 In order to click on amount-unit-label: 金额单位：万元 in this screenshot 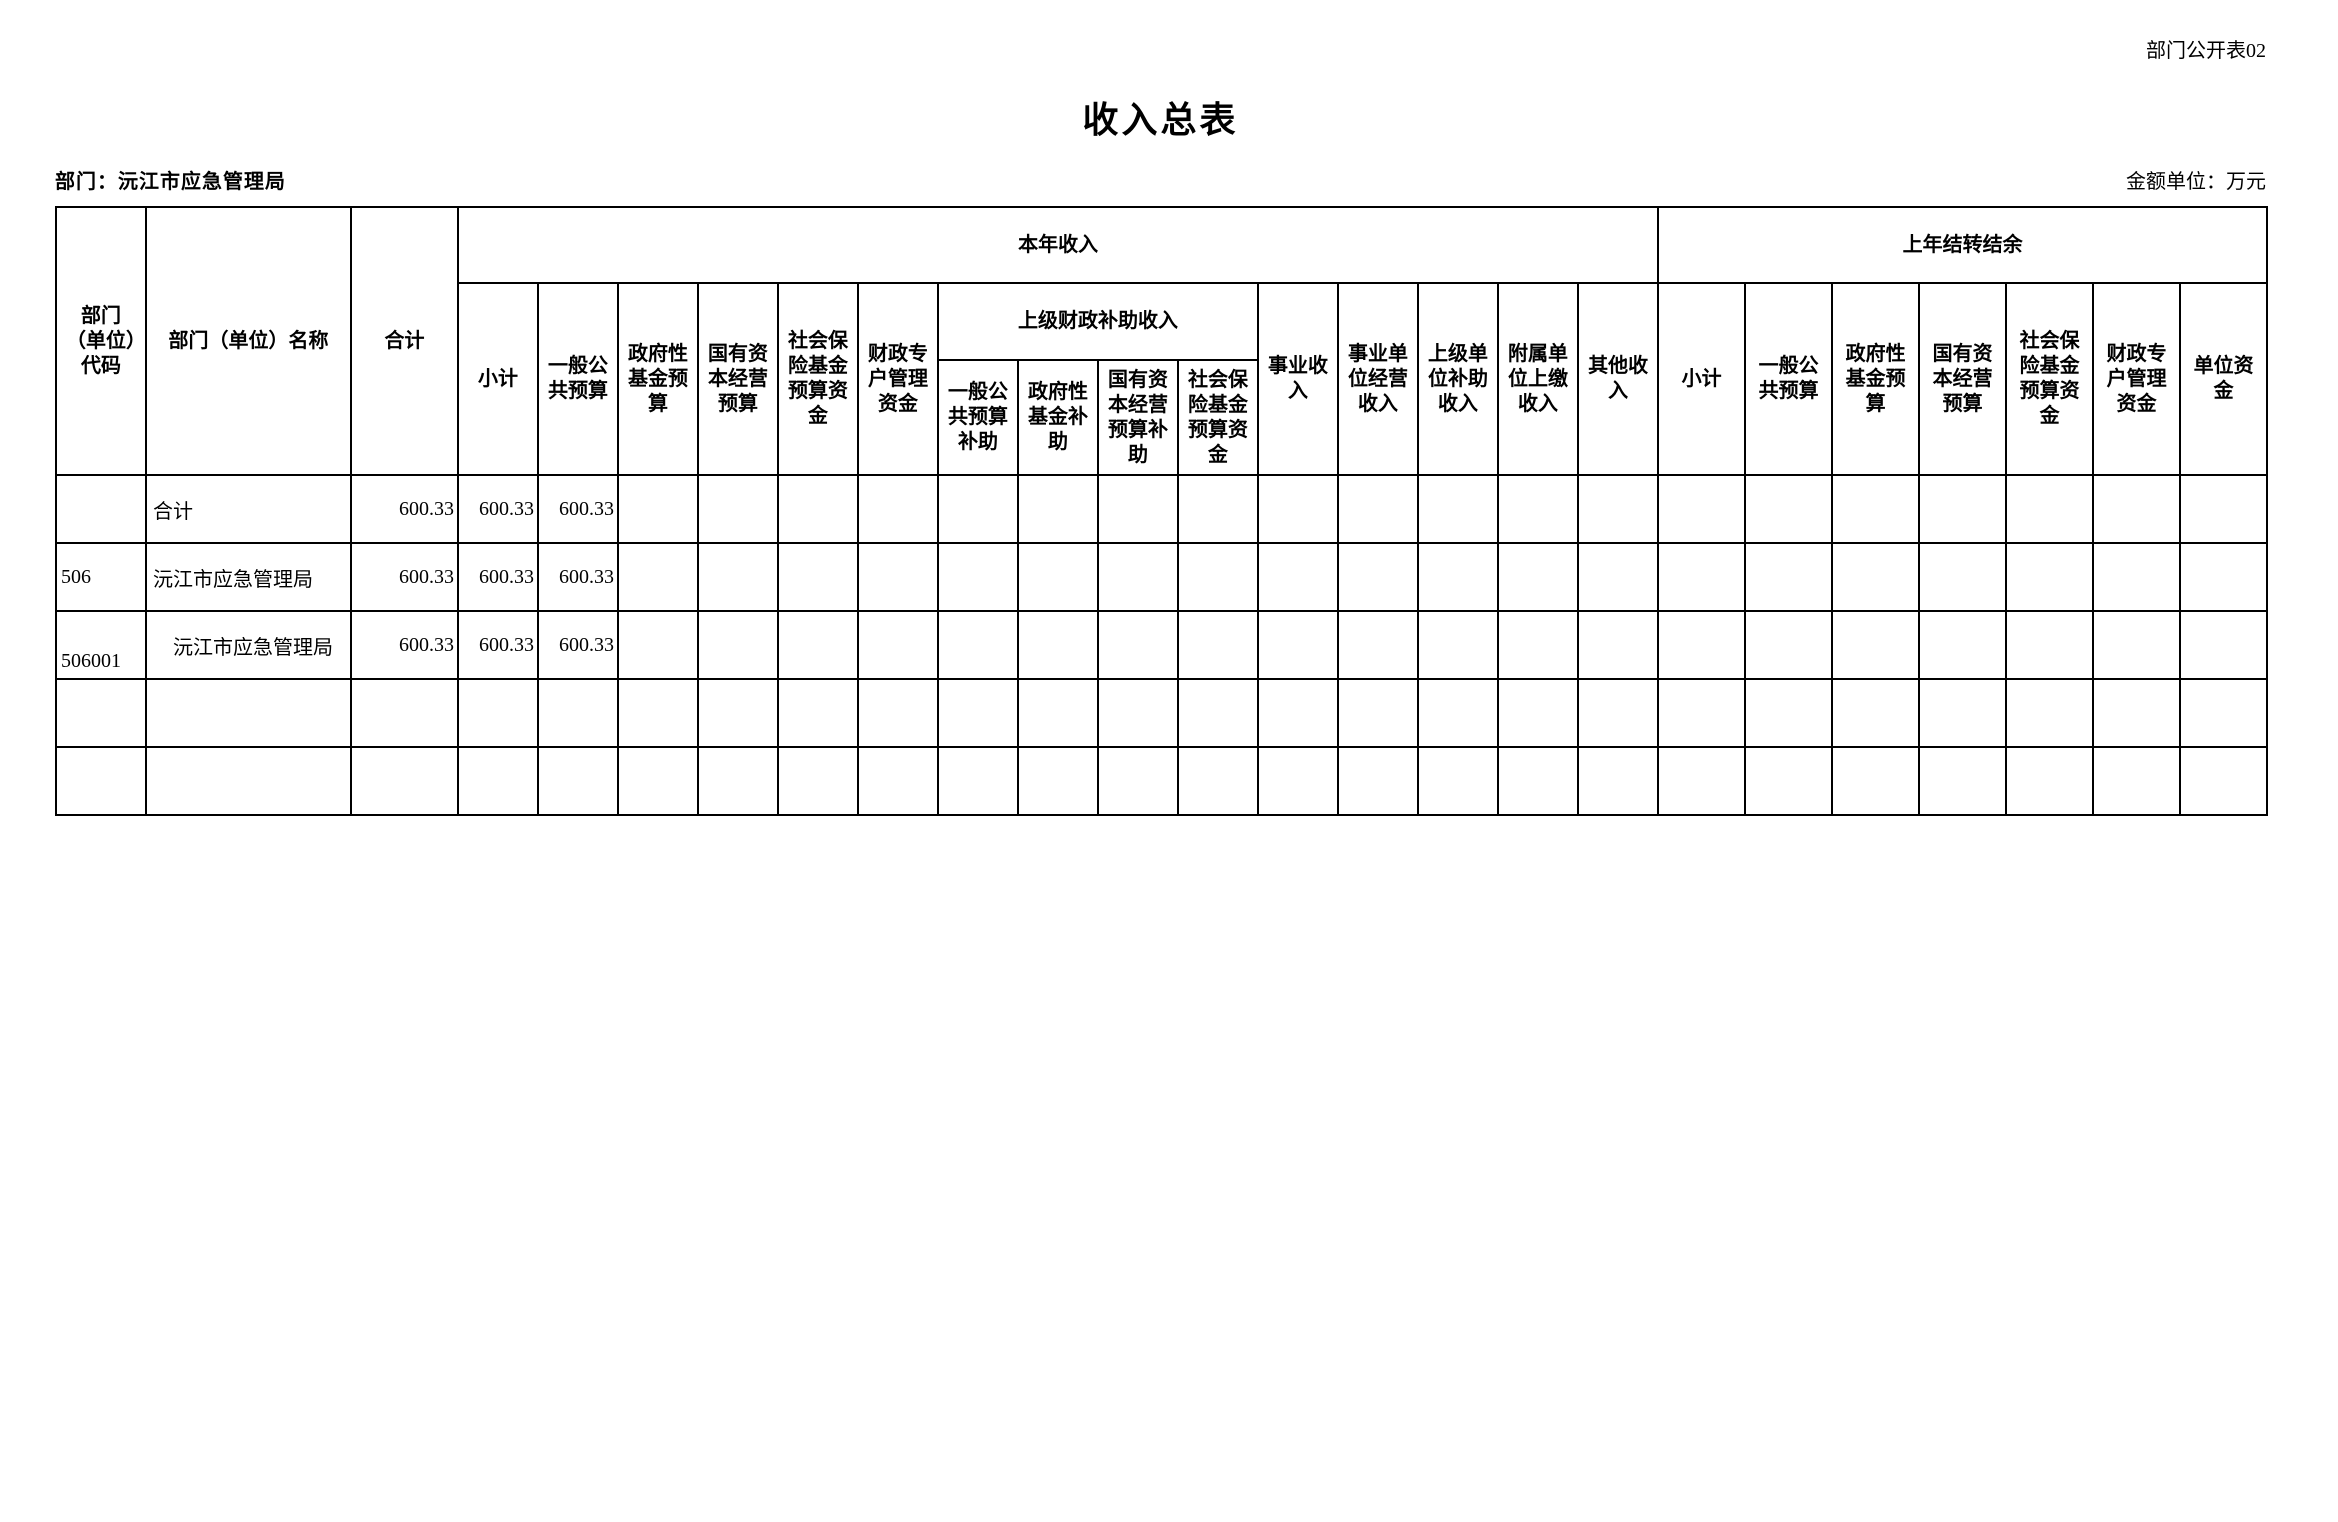, I will do `click(2196, 182)`.